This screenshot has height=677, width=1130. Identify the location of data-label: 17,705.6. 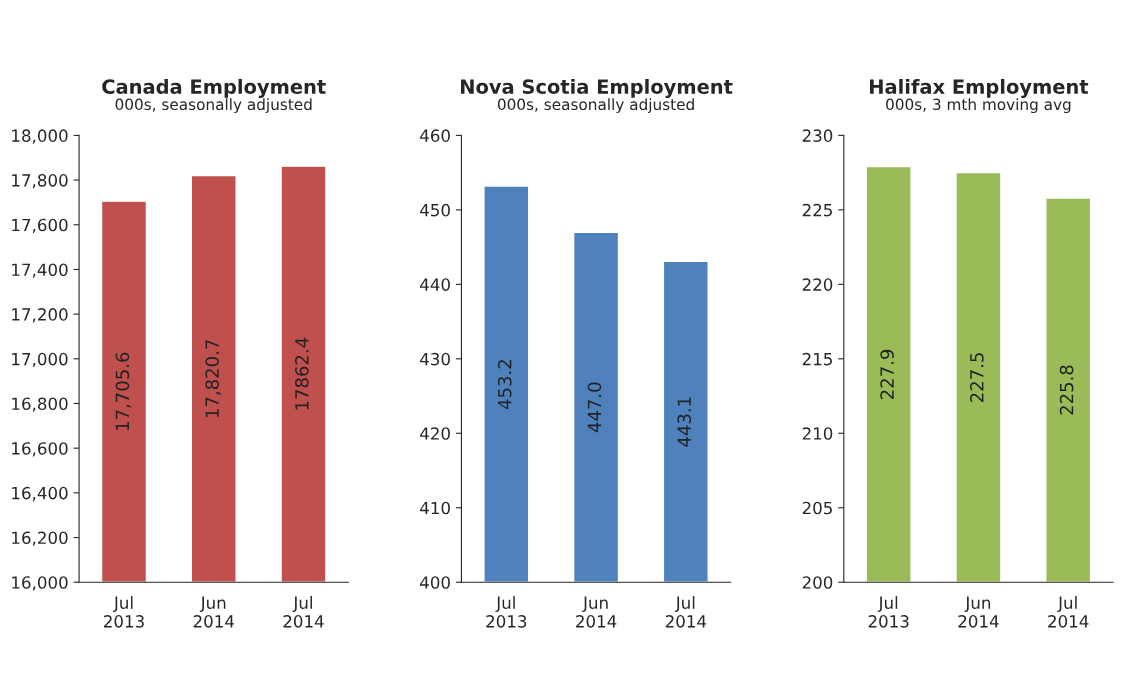
(123, 391).